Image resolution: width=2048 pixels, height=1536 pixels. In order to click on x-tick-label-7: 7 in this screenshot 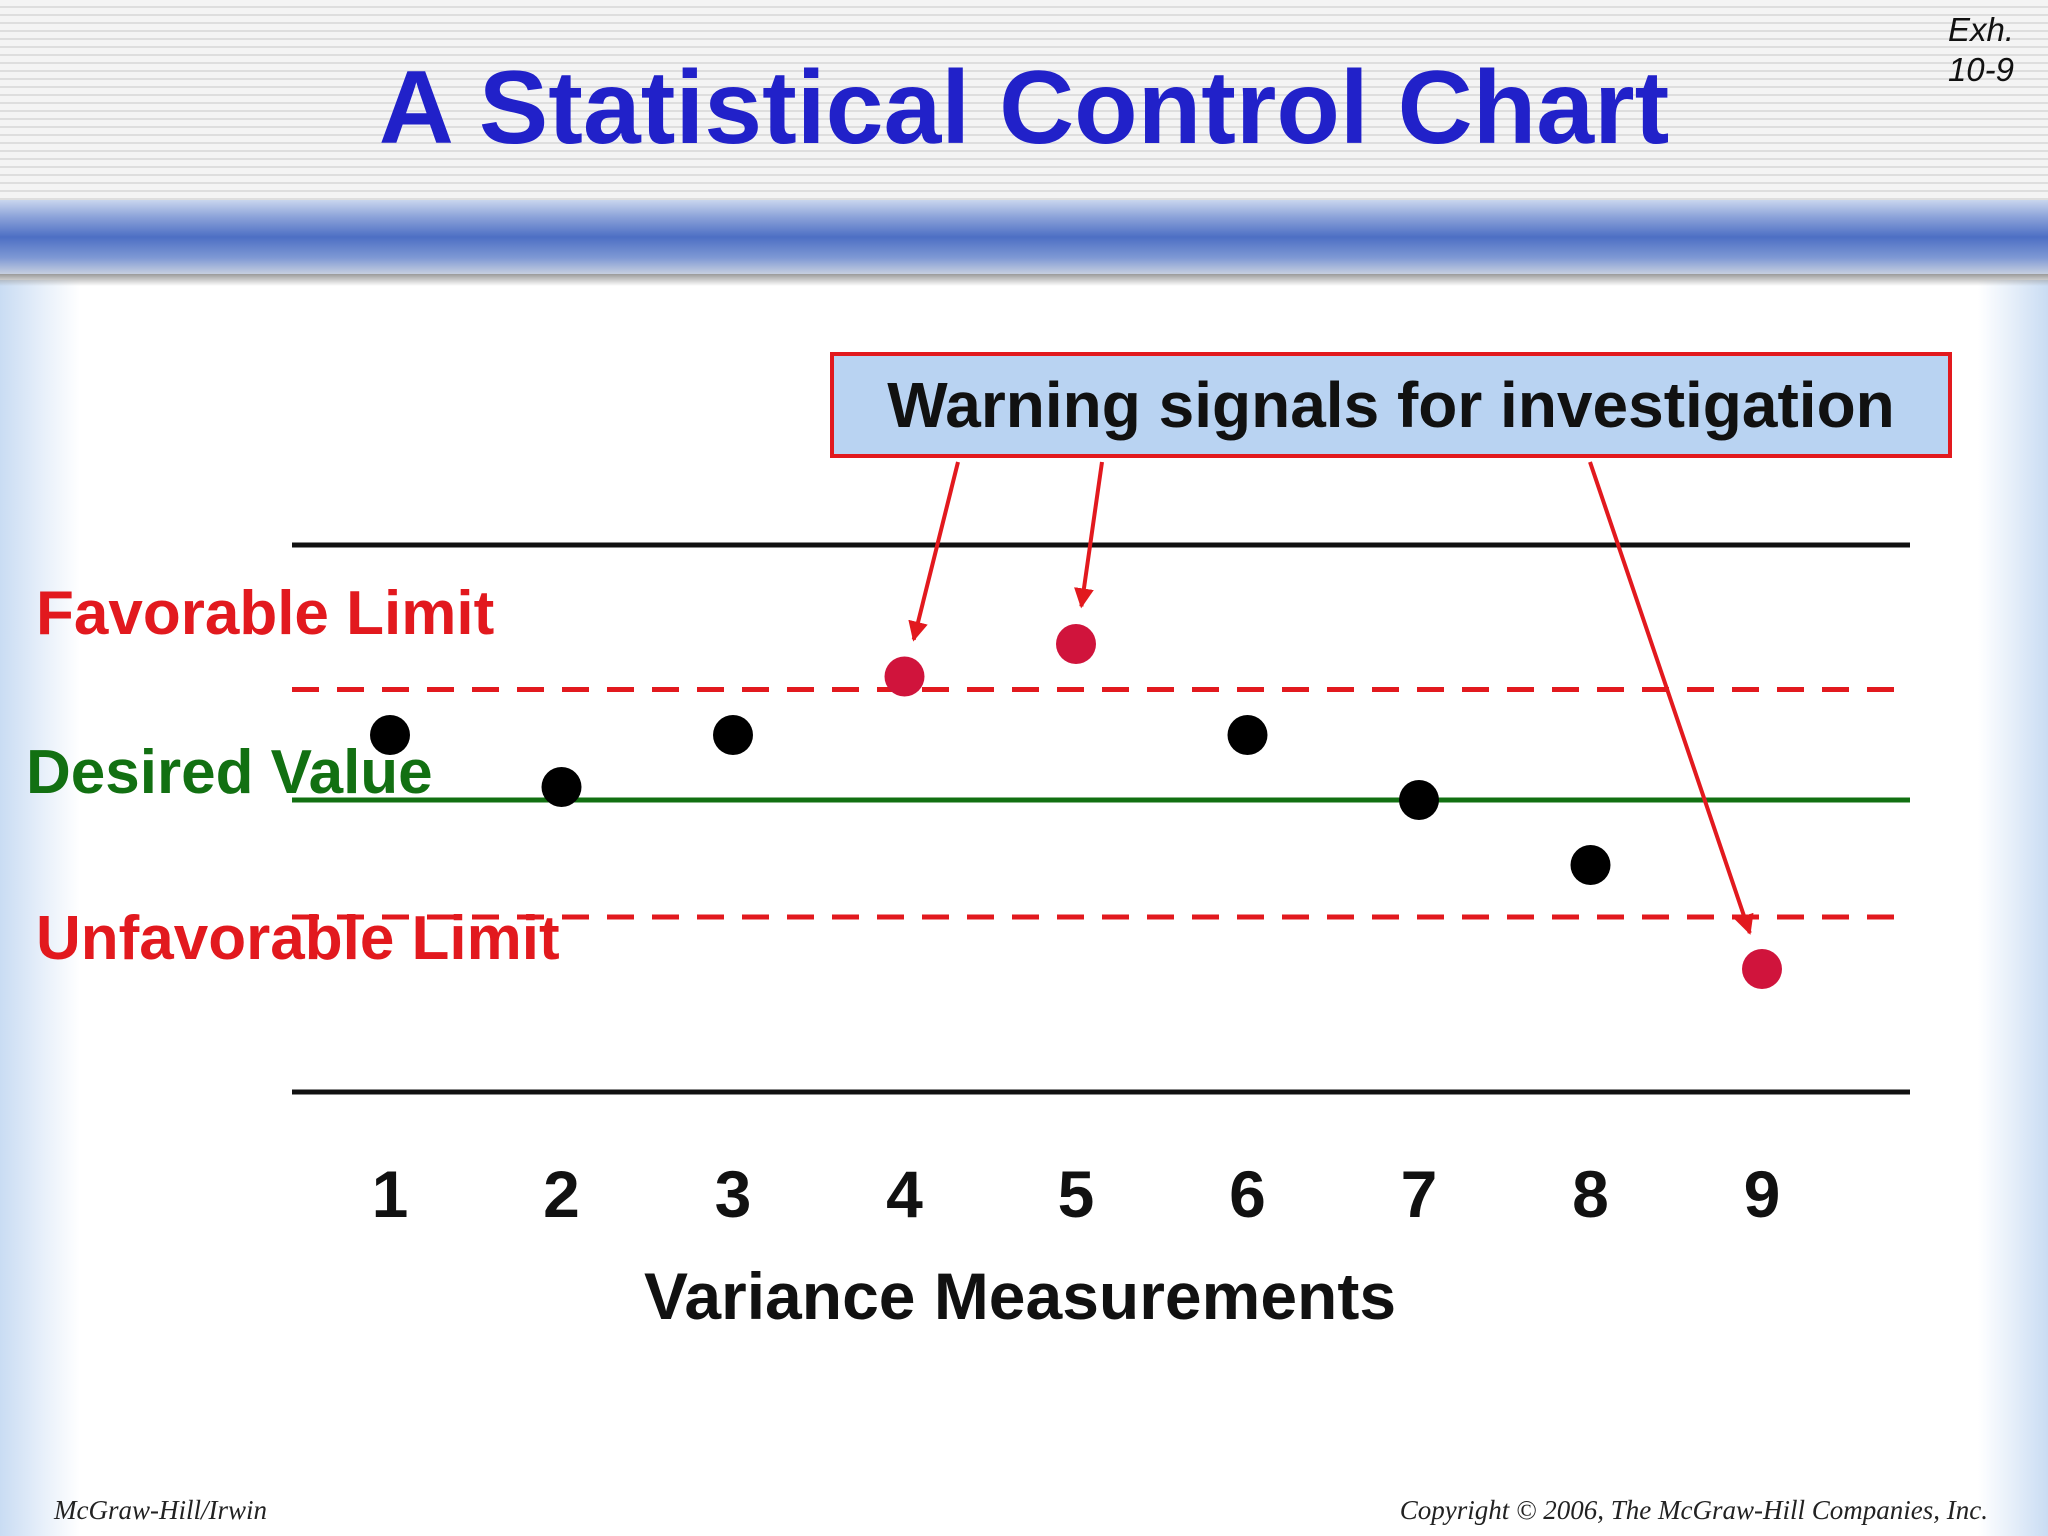, I will do `click(1419, 1194)`.